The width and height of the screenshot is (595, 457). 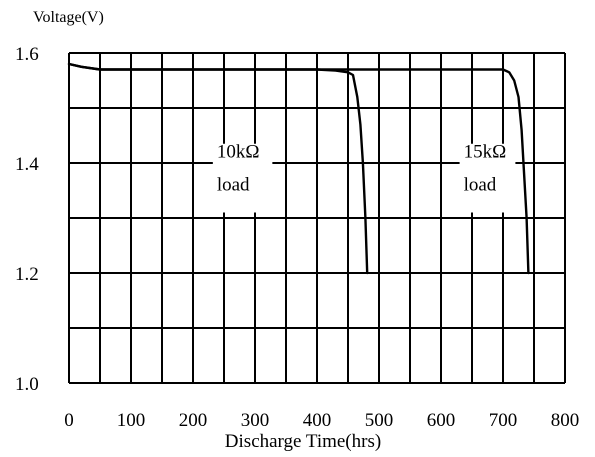 I want to click on annotation-label-0-line-1: load, so click(x=233, y=184).